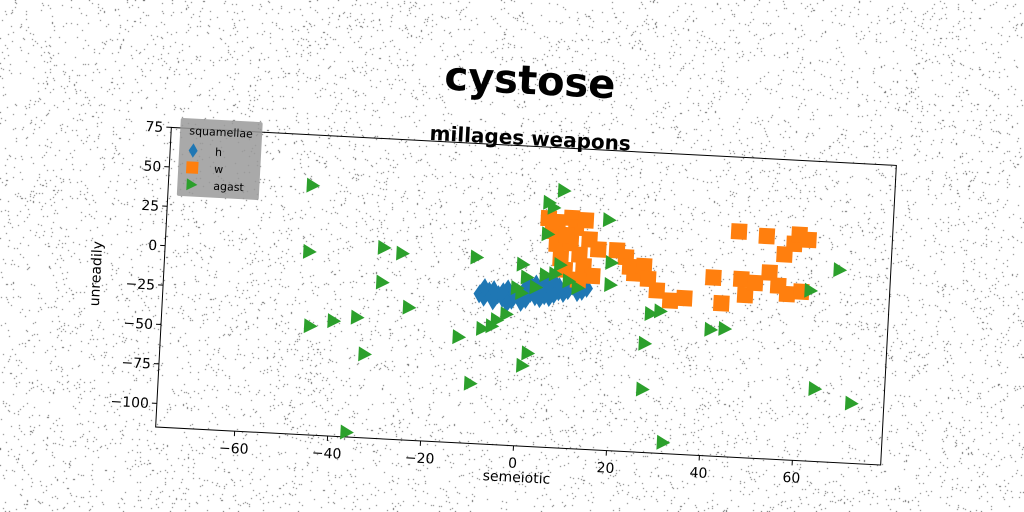  I want to click on legend-marker-h, so click(193, 150).